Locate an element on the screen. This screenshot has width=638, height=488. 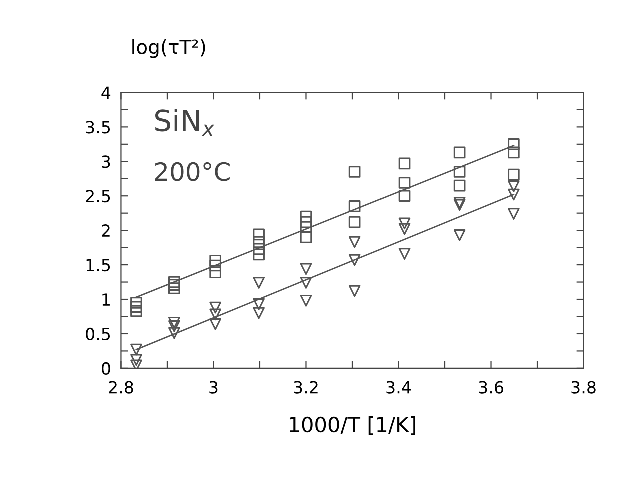
x-tick-label: 3.2 is located at coordinates (306, 387).